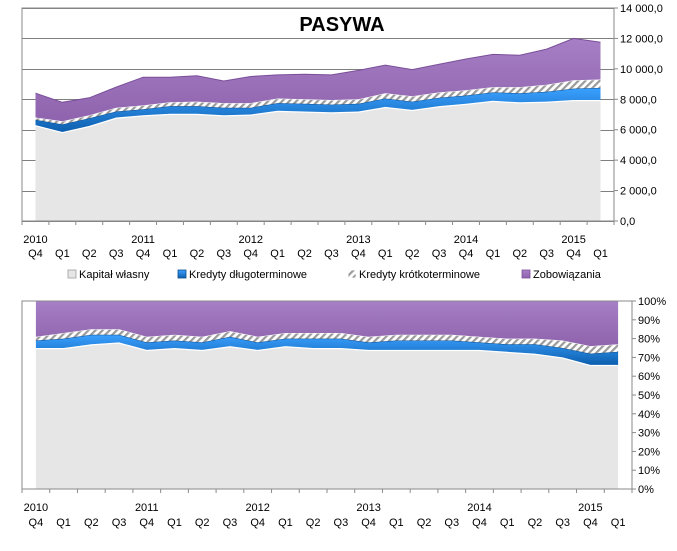  I want to click on chart-title: PASYWA, so click(341, 25).